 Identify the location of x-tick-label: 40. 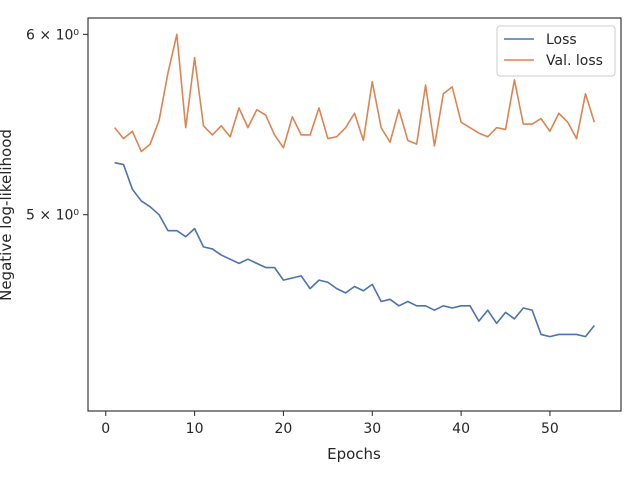
(461, 429).